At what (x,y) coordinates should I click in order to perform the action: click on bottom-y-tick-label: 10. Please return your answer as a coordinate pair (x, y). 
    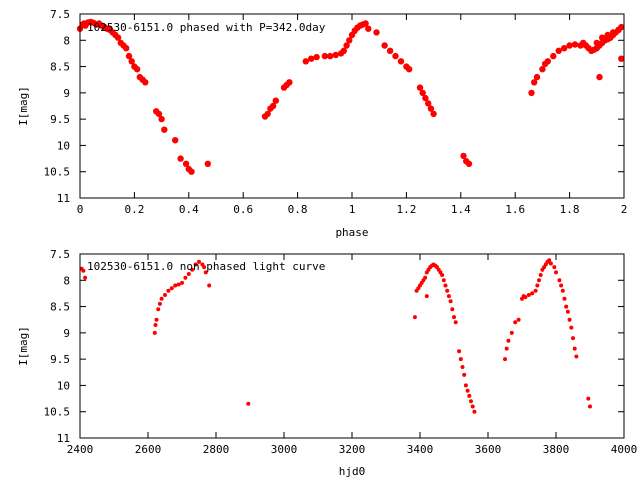
    Looking at the image, I should click on (63, 385).